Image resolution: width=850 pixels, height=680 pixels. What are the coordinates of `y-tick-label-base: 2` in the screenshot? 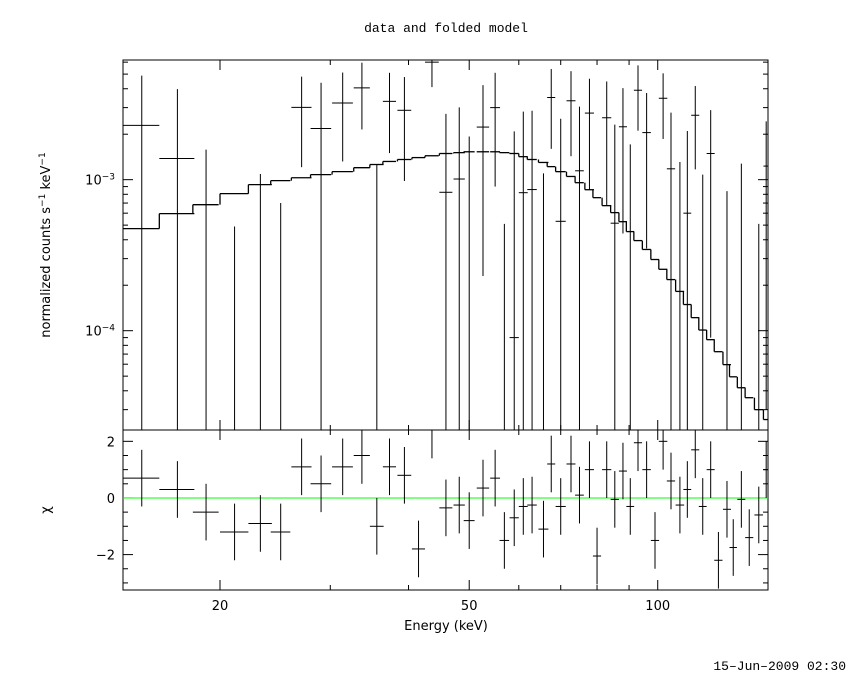 It's located at (111, 442).